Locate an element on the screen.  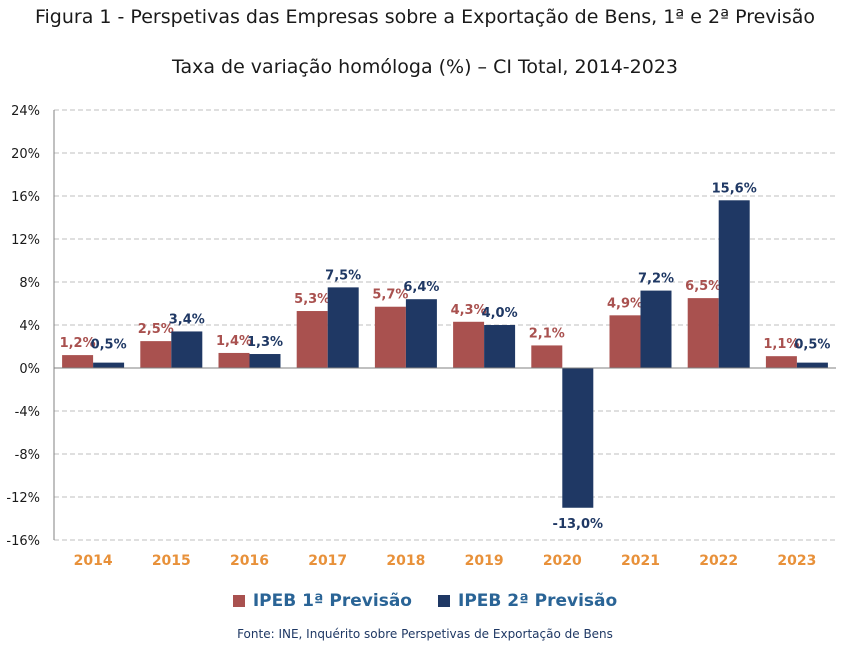
data-label-series-2: 7,5% is located at coordinates (343, 275).